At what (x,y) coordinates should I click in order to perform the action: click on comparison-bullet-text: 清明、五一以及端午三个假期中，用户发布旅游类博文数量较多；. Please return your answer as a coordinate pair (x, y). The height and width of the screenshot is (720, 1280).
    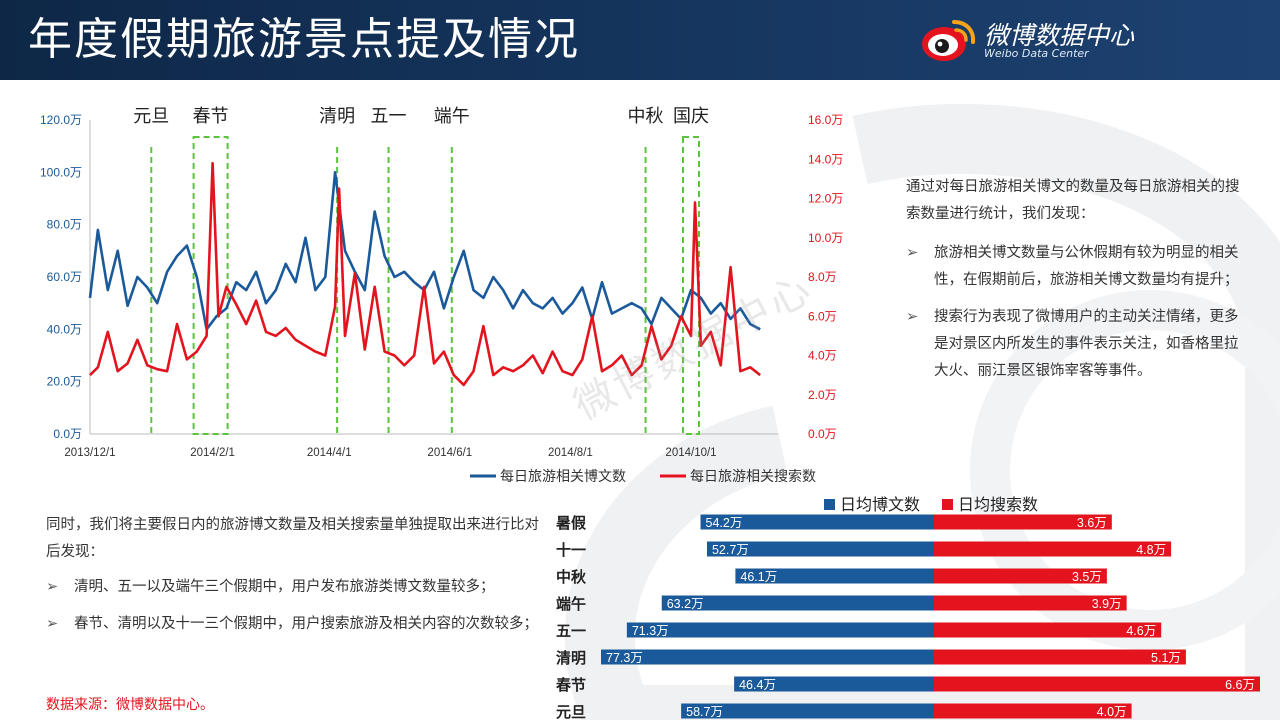
    Looking at the image, I should click on (284, 587).